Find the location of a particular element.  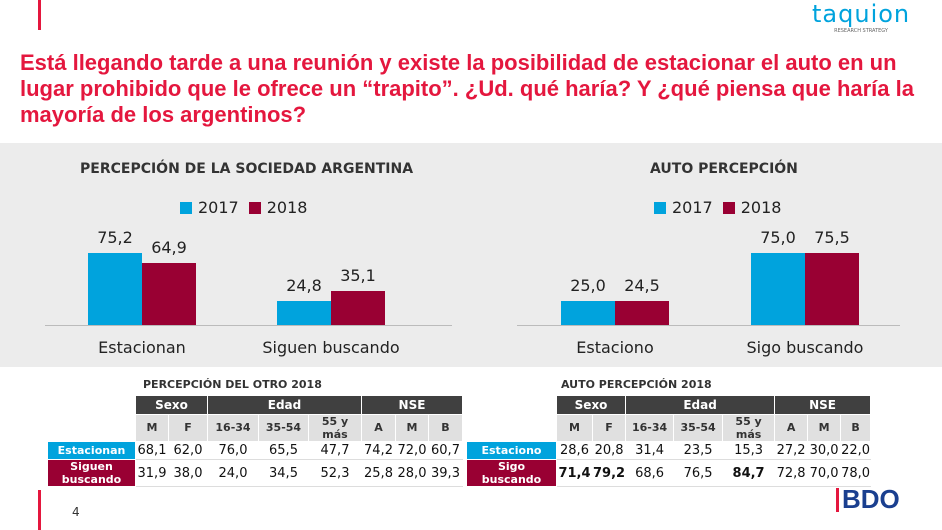

cell-value: 65,5 is located at coordinates (283, 450).